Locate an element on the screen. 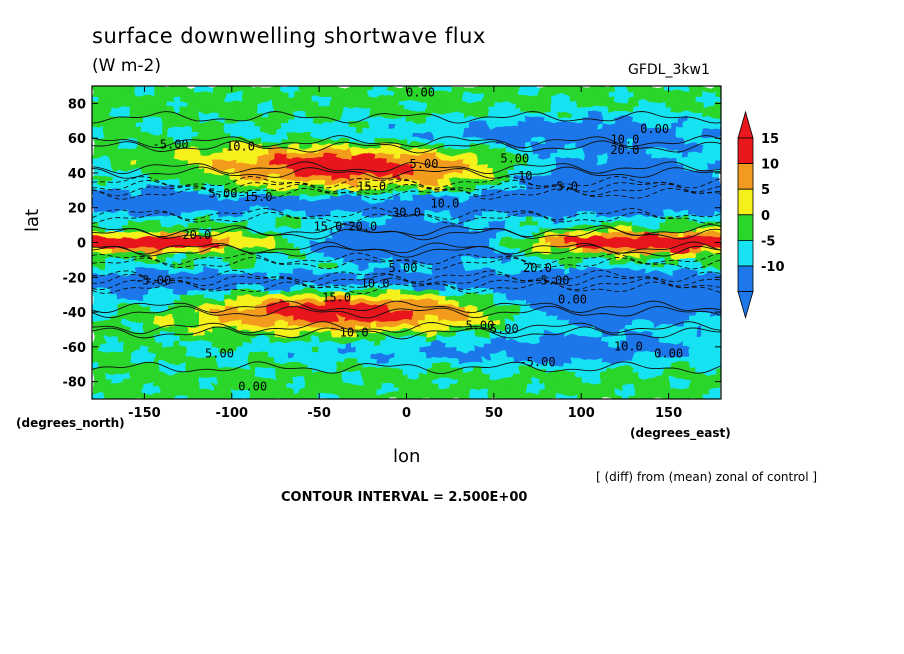 Image resolution: width=904 pixels, height=654 pixels. y-tick-label: 80 is located at coordinates (77, 104).